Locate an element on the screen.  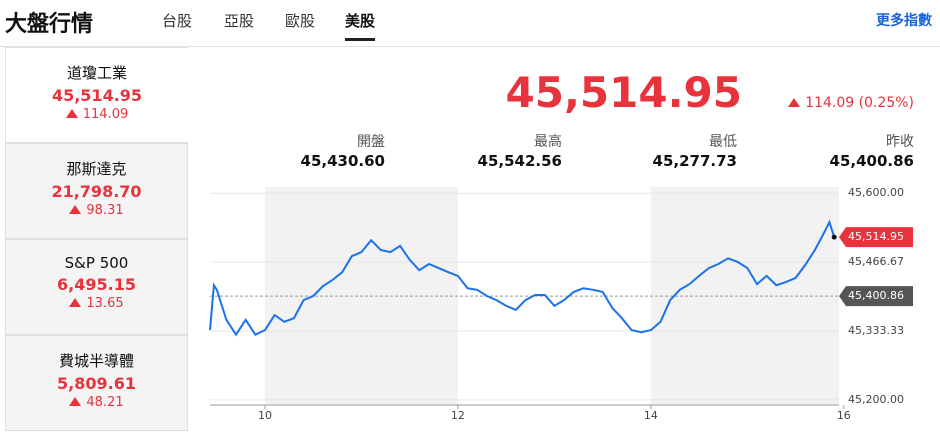
stat-label: 昨收 is located at coordinates (900, 142).